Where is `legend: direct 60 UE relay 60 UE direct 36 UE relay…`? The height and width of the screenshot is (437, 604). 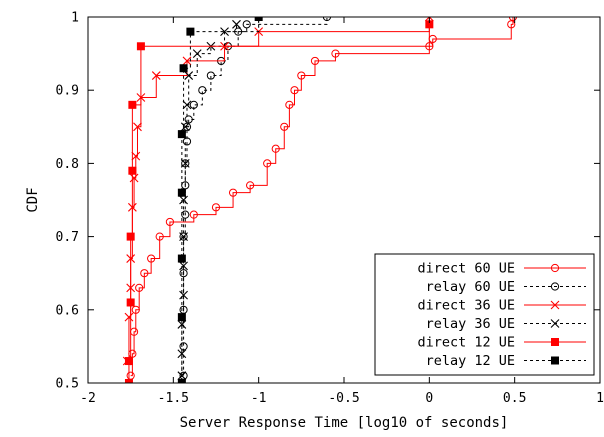 legend: direct 60 UE relay 60 UE direct 36 UE relay… is located at coordinates (484, 314).